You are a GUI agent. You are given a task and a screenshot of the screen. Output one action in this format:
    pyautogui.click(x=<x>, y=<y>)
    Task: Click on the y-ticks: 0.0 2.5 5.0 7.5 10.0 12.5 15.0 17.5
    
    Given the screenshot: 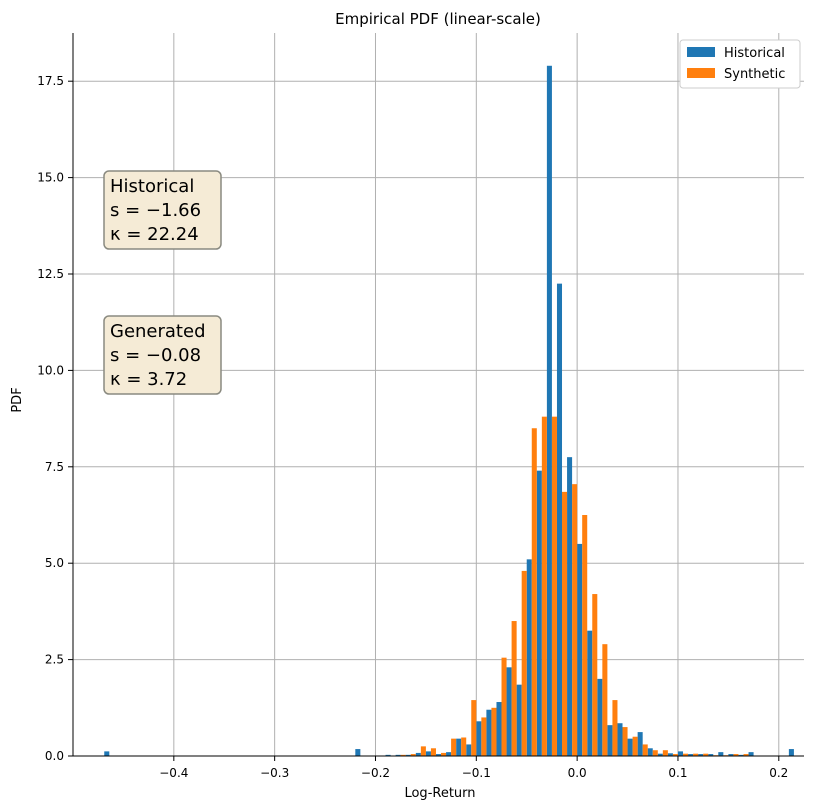 What is the action you would take?
    pyautogui.click(x=55, y=418)
    